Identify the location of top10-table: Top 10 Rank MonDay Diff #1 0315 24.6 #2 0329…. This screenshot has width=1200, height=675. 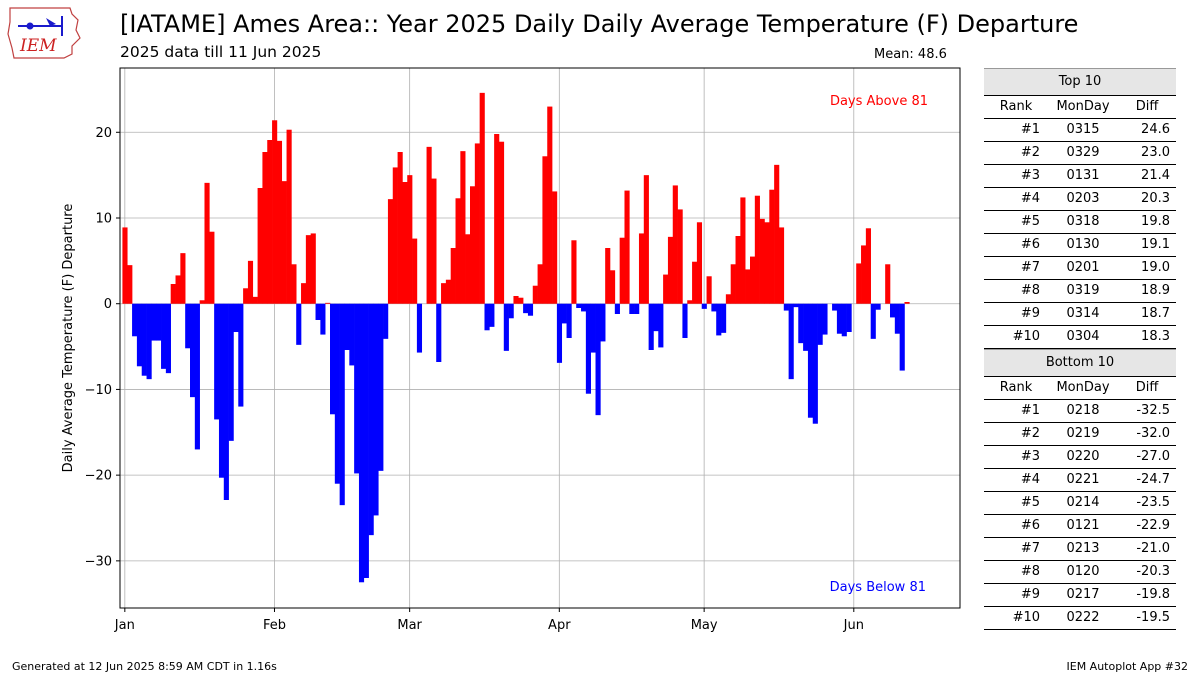
(1080, 208).